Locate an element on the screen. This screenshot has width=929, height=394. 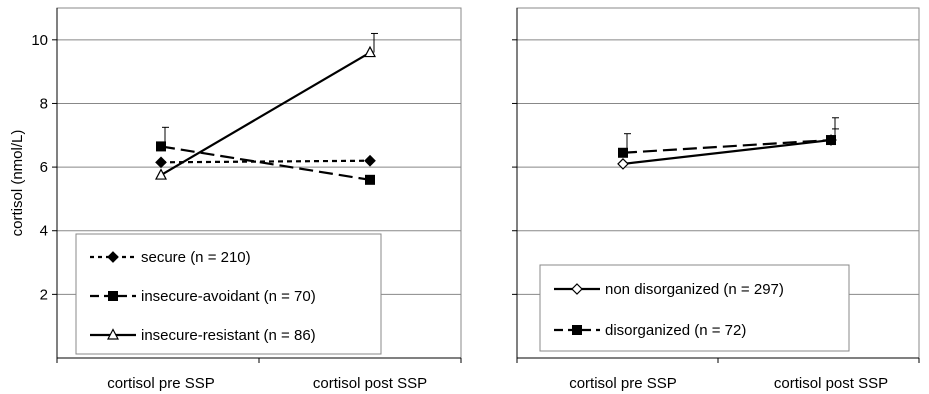
legend-item: insecure-avoidant (n = 70) is located at coordinates (203, 296).